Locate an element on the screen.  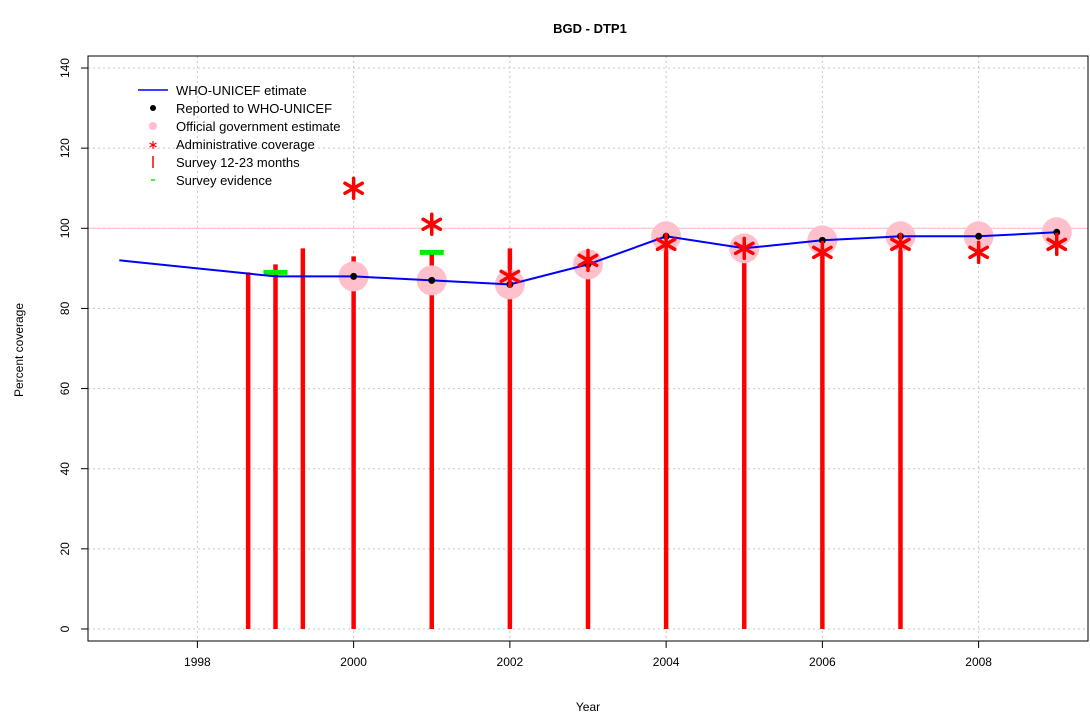
legend-label: Survey 12-23 months is located at coordinates (238, 162).